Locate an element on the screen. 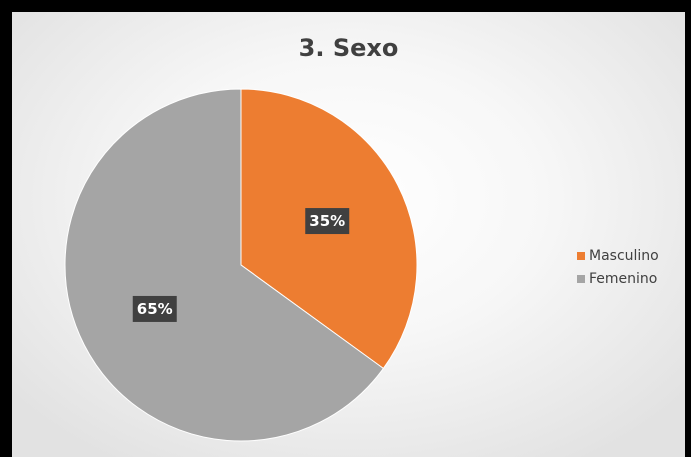 This screenshot has width=691, height=457. data-label-box-masculino is located at coordinates (327, 221).